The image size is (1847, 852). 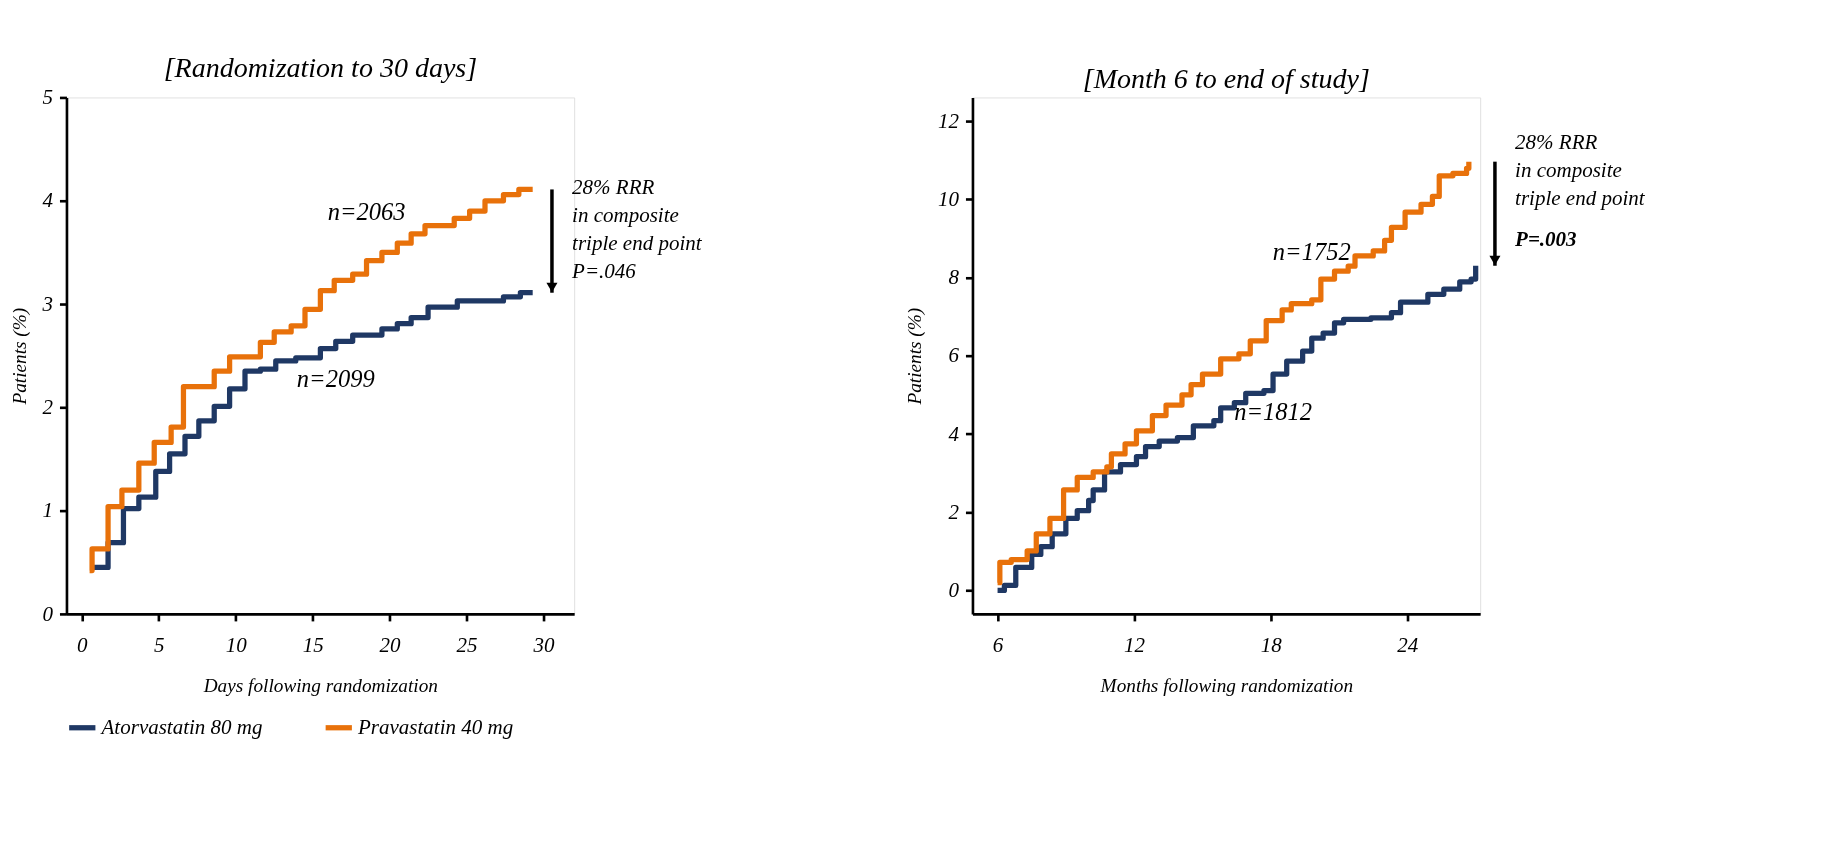 I want to click on y-tick-label: 8, so click(x=954, y=277).